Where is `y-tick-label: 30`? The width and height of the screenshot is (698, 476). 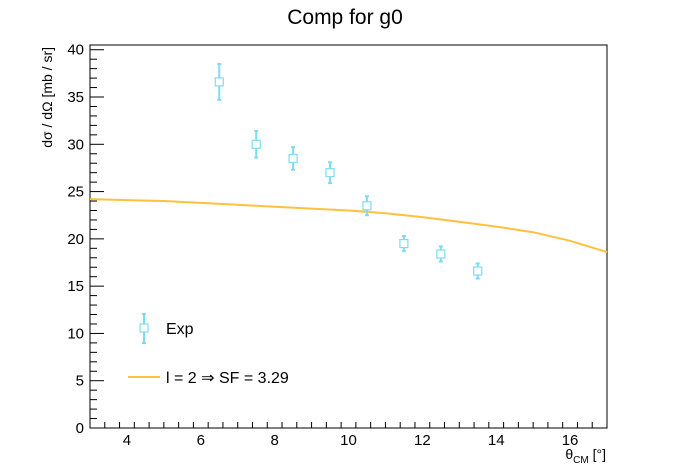 y-tick-label: 30 is located at coordinates (75, 144).